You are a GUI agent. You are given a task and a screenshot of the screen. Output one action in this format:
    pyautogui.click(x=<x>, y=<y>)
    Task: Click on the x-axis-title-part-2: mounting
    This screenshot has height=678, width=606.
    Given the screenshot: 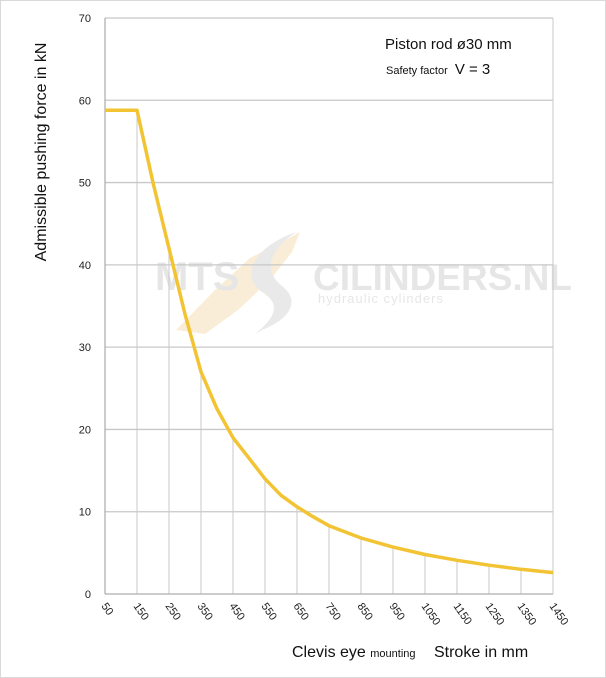 What is the action you would take?
    pyautogui.click(x=392, y=654)
    